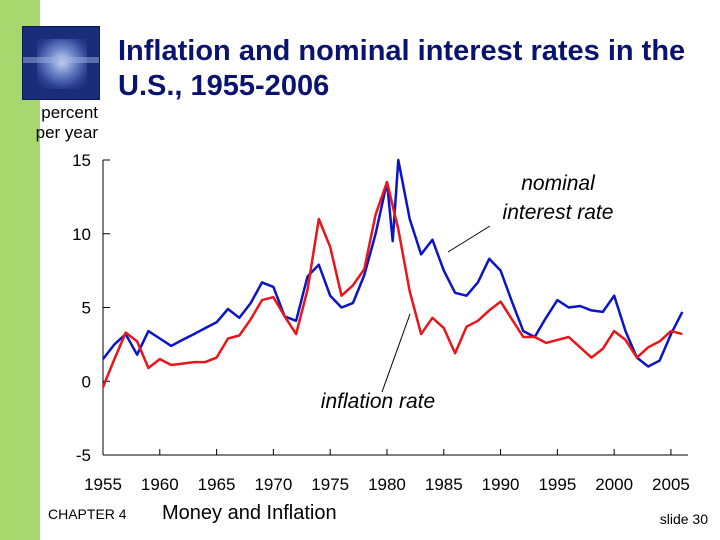  What do you see at coordinates (69, 112) in the screenshot?
I see `y-axis-label-line-1: percent` at bounding box center [69, 112].